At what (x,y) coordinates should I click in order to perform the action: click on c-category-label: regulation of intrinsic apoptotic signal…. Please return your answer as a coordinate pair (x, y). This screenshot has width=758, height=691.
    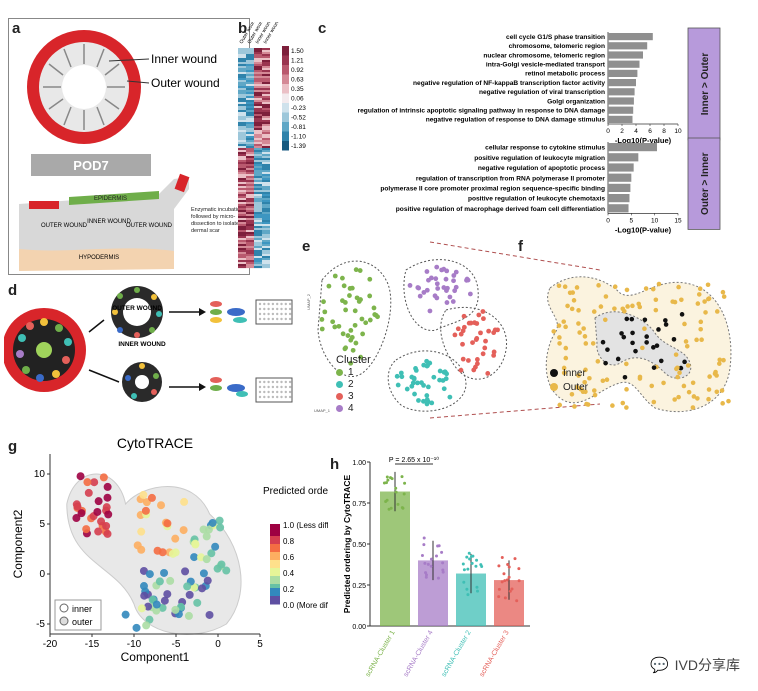
    Looking at the image, I should click on (482, 111).